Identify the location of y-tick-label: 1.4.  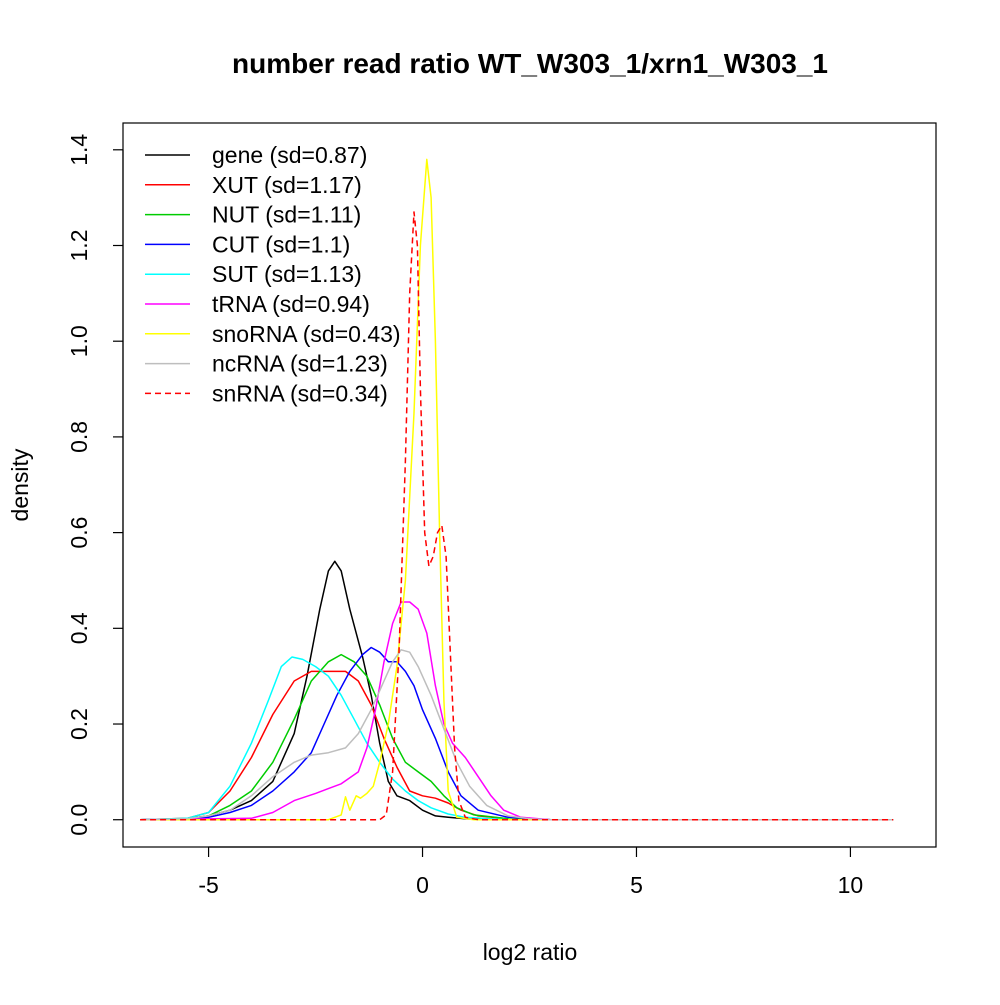
(79, 150).